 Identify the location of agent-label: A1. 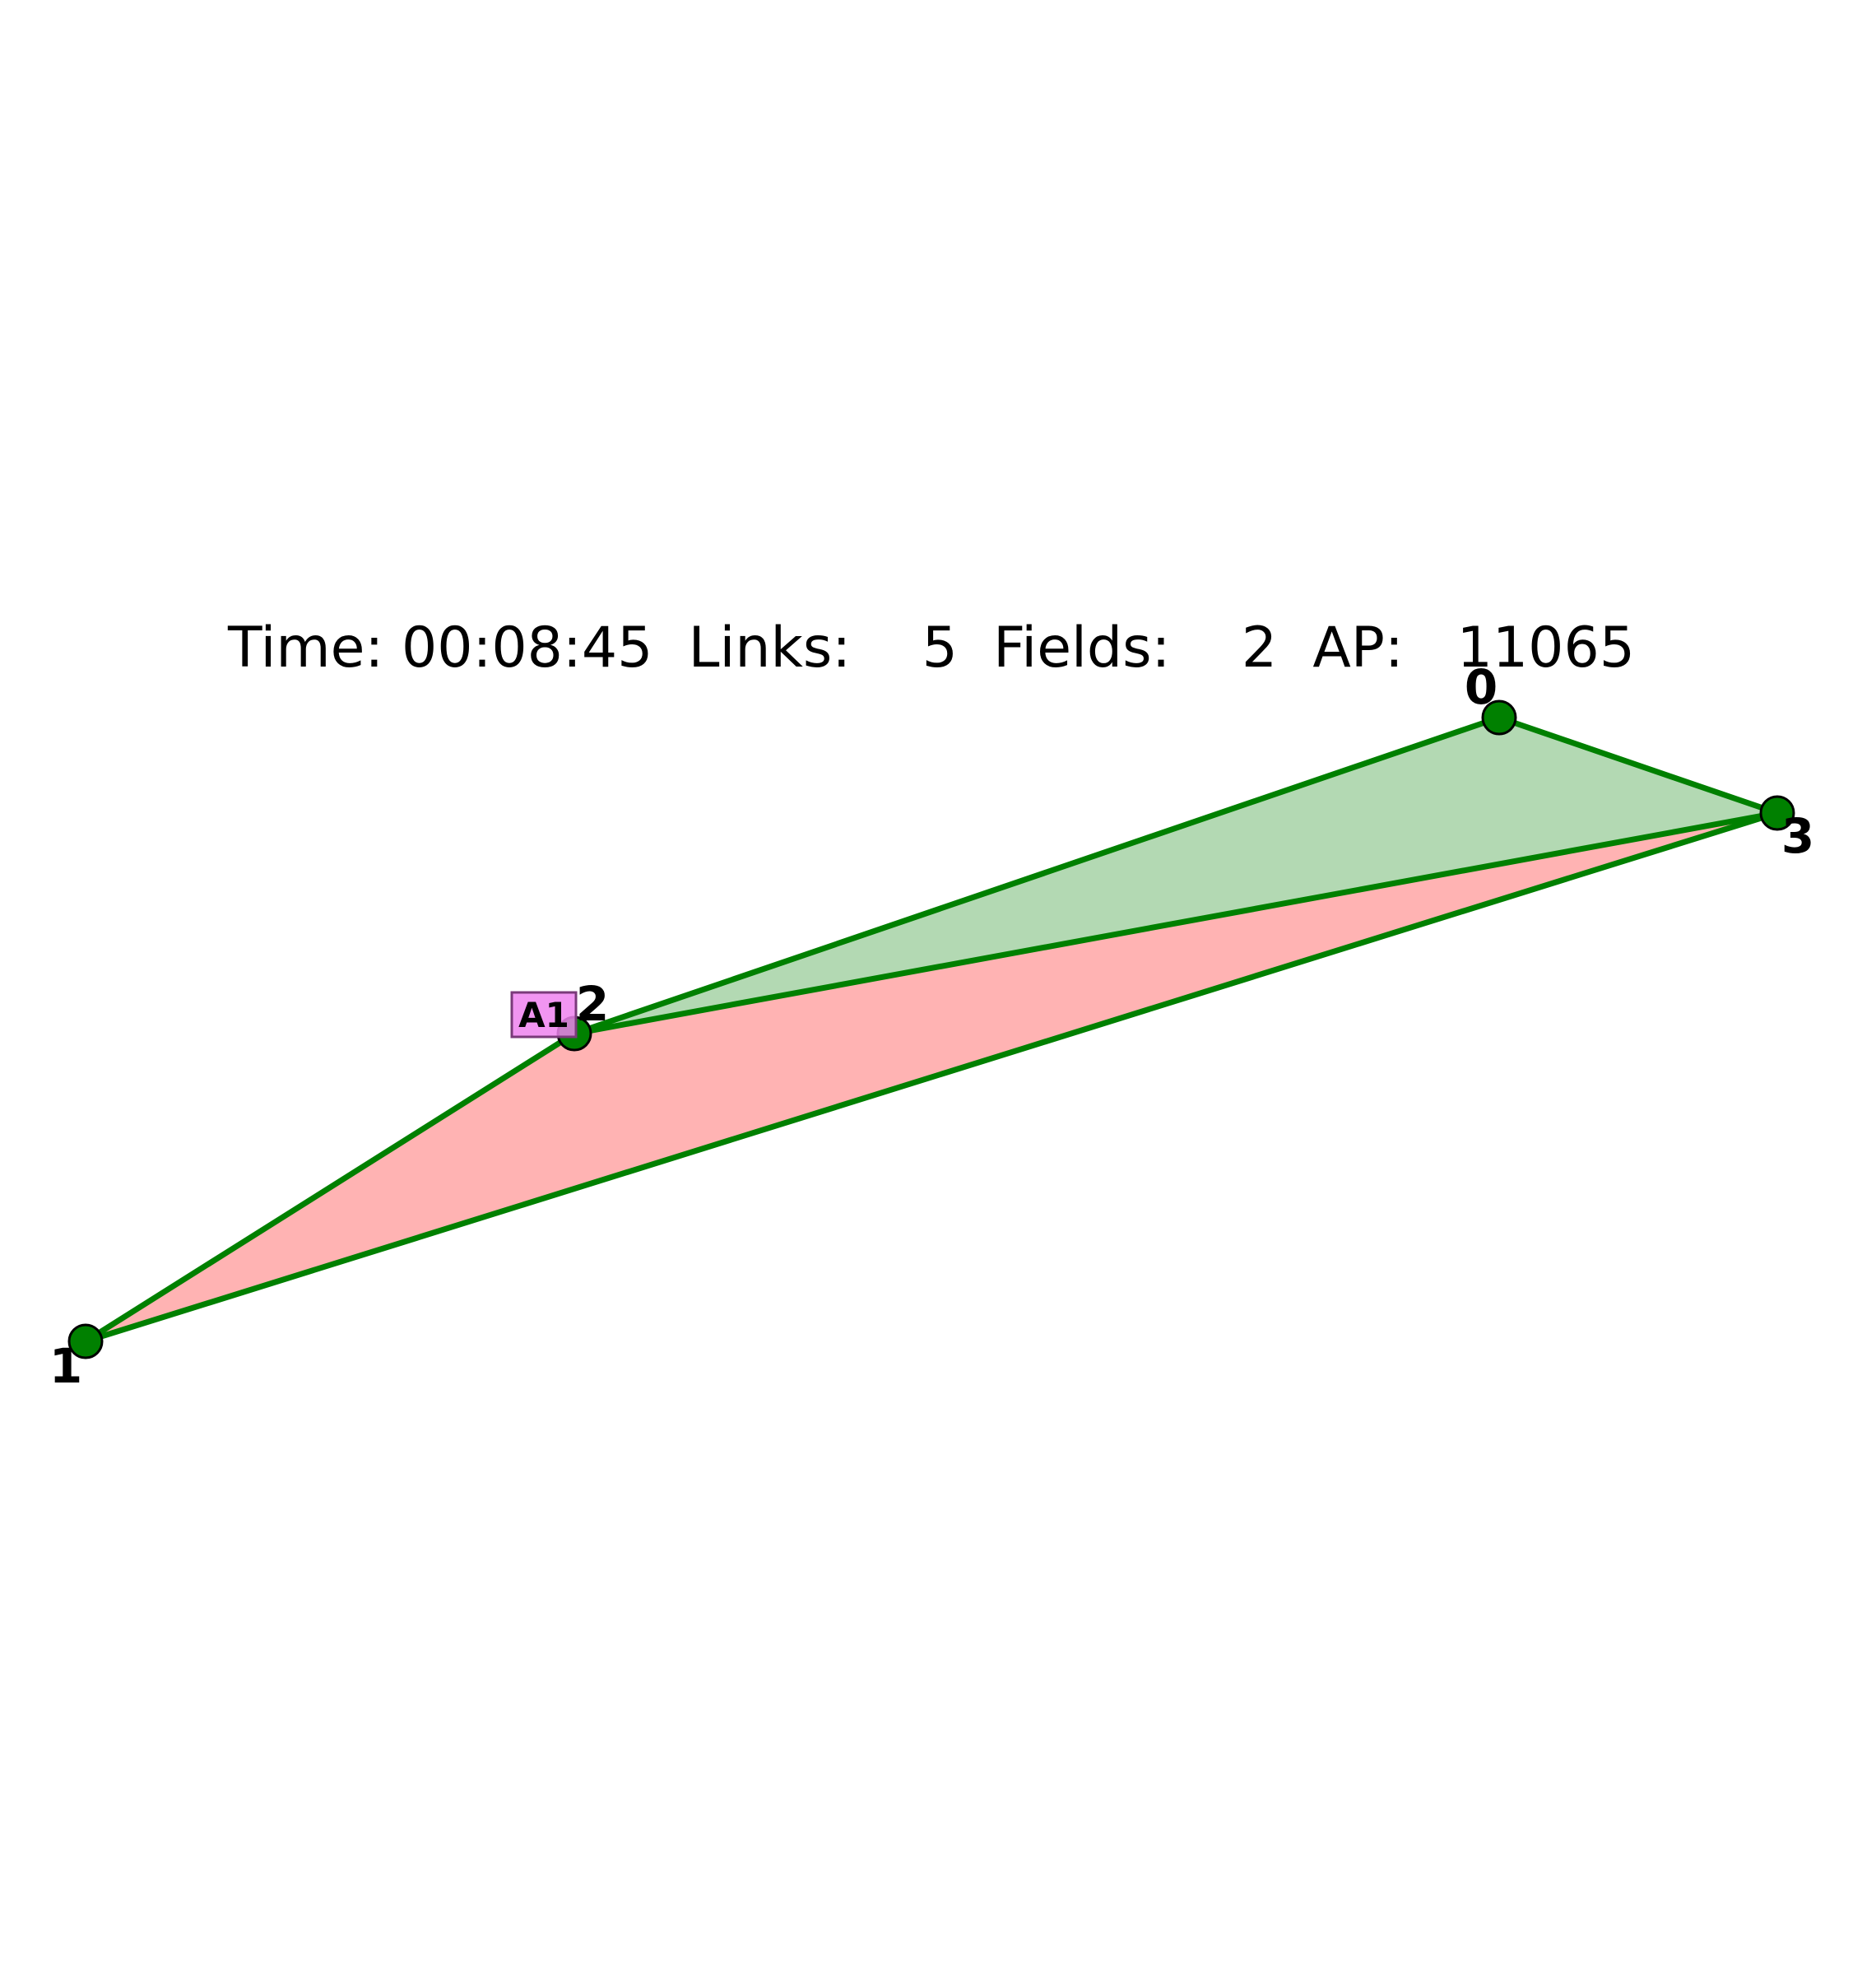
(543, 1015).